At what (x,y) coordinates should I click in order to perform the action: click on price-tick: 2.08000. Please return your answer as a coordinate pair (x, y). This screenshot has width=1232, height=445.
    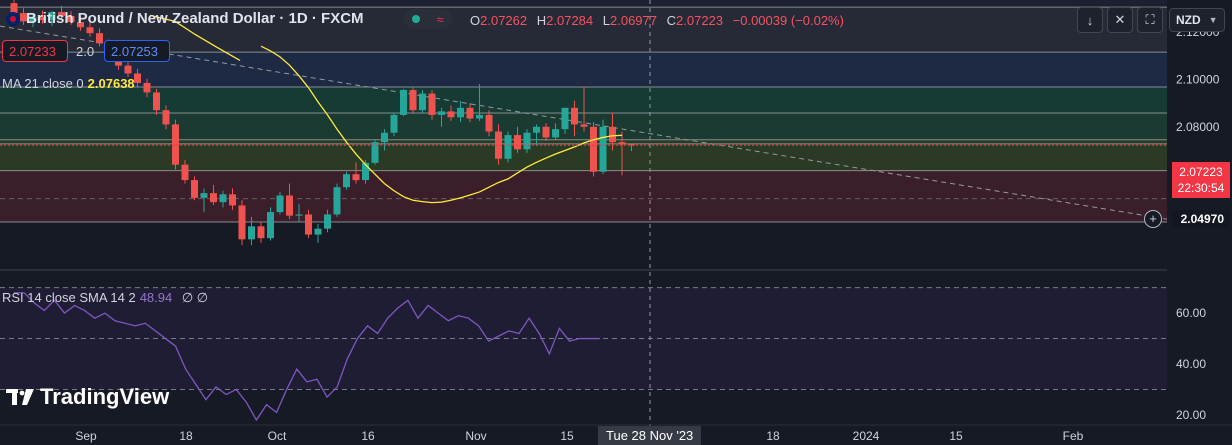
    Looking at the image, I should click on (1198, 127).